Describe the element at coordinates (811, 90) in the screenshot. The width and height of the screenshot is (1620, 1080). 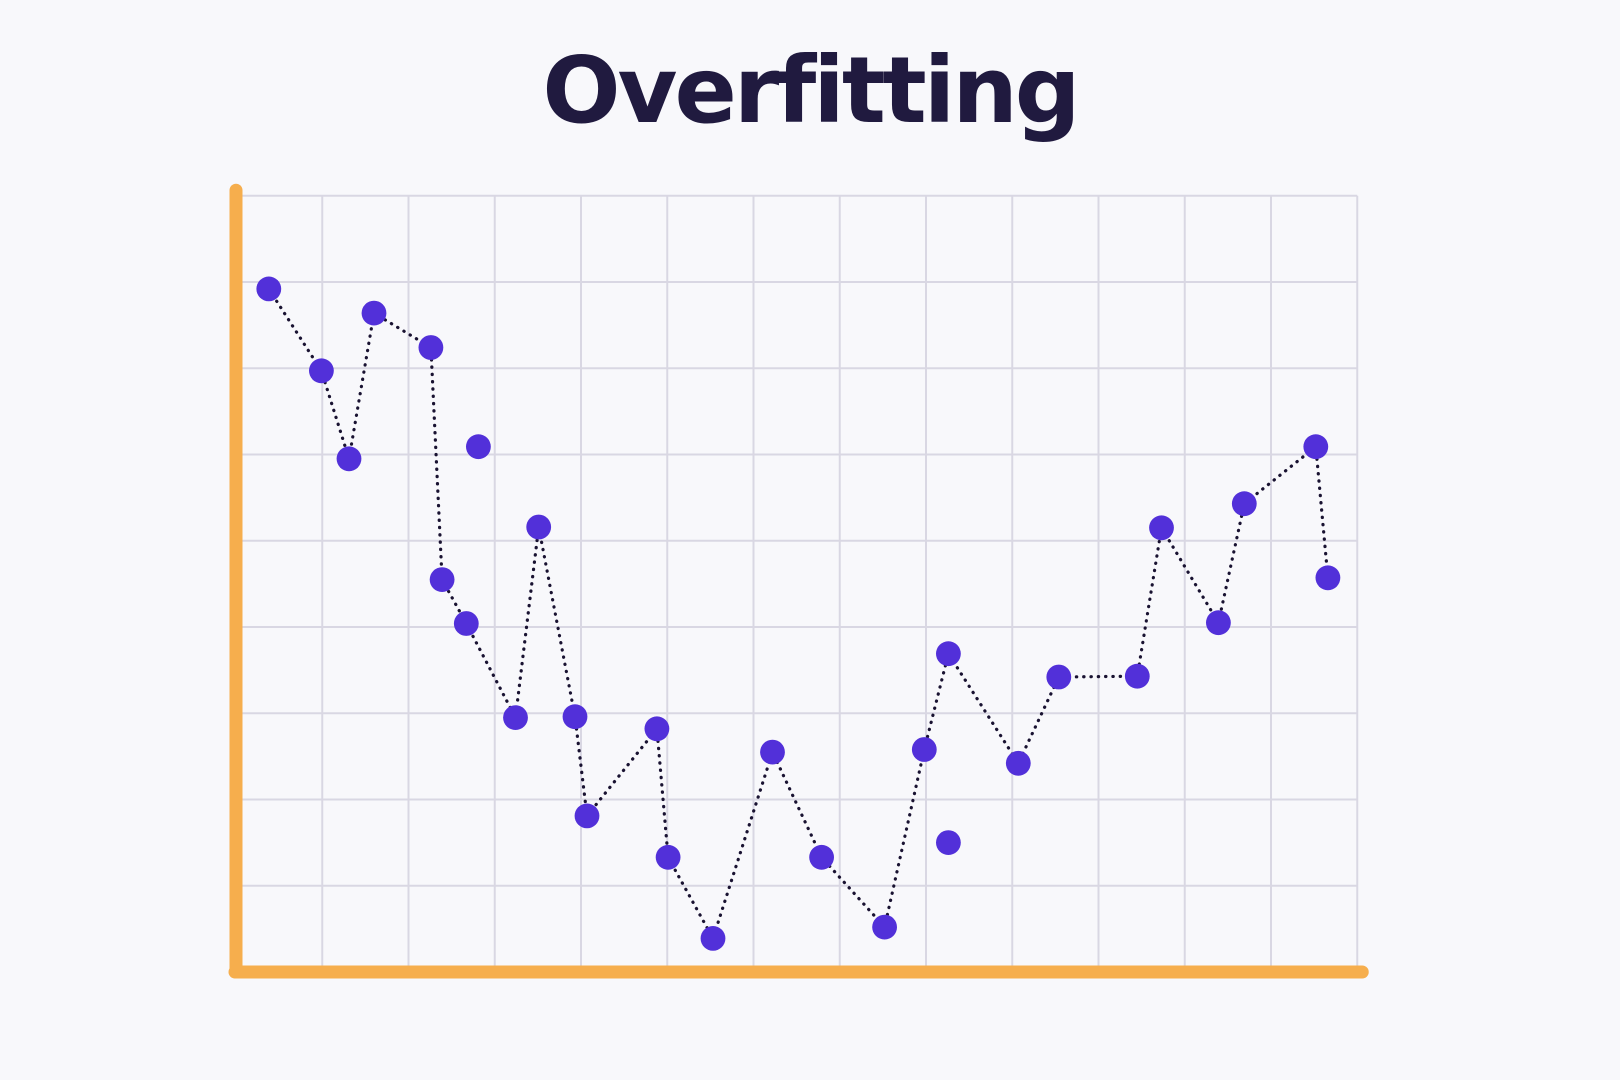
I see `chart-title: Overfitting` at that location.